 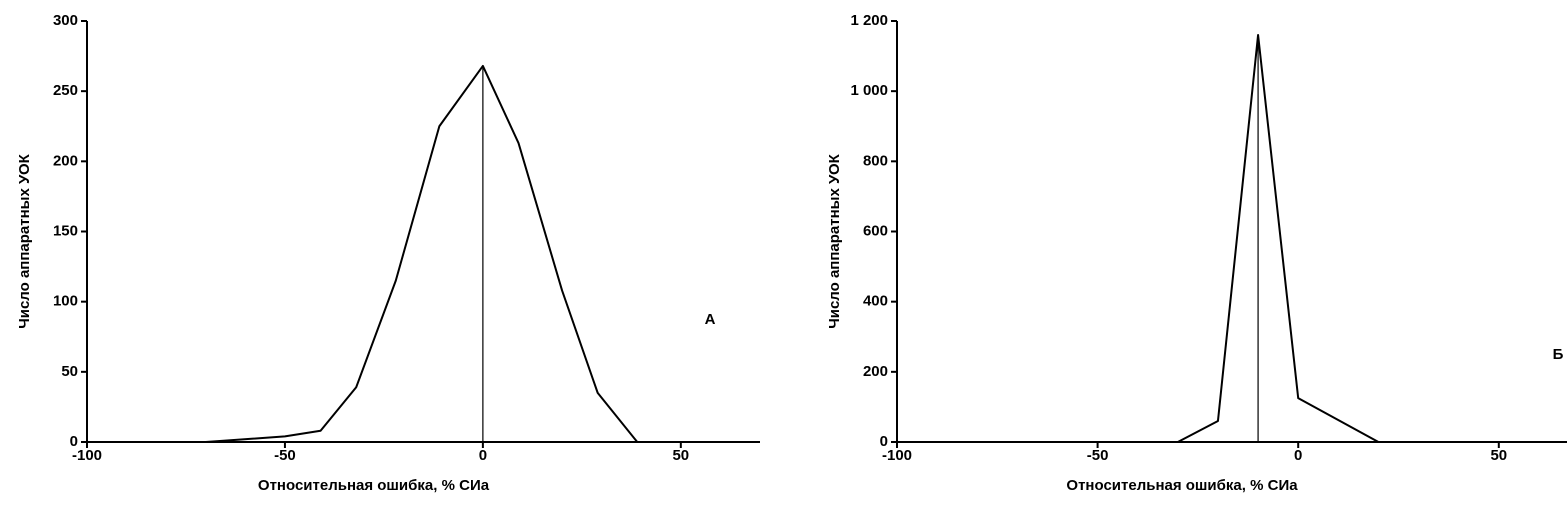 What do you see at coordinates (65, 90) in the screenshot?
I see `y-tick-label: 250` at bounding box center [65, 90].